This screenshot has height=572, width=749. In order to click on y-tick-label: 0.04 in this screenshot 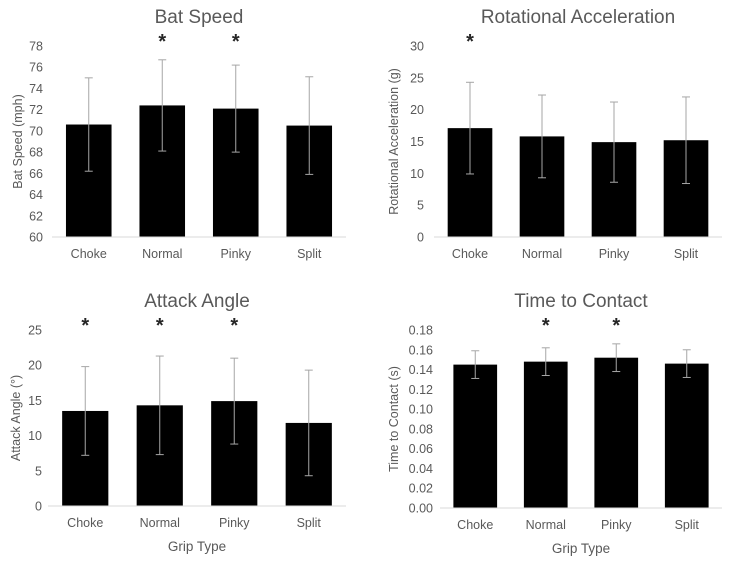, I will do `click(421, 469)`.